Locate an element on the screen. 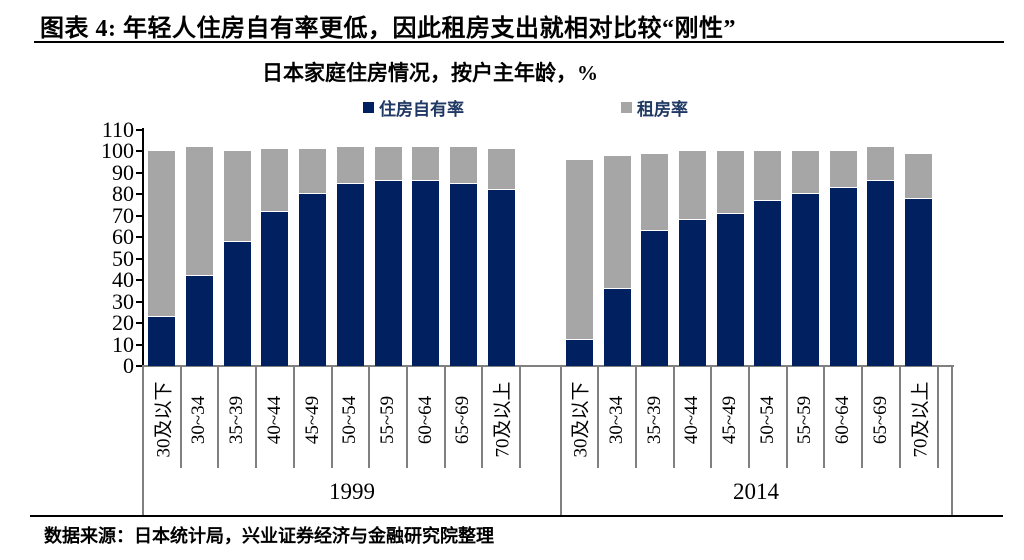  legend-item-rent: 租房率 is located at coordinates (654, 107).